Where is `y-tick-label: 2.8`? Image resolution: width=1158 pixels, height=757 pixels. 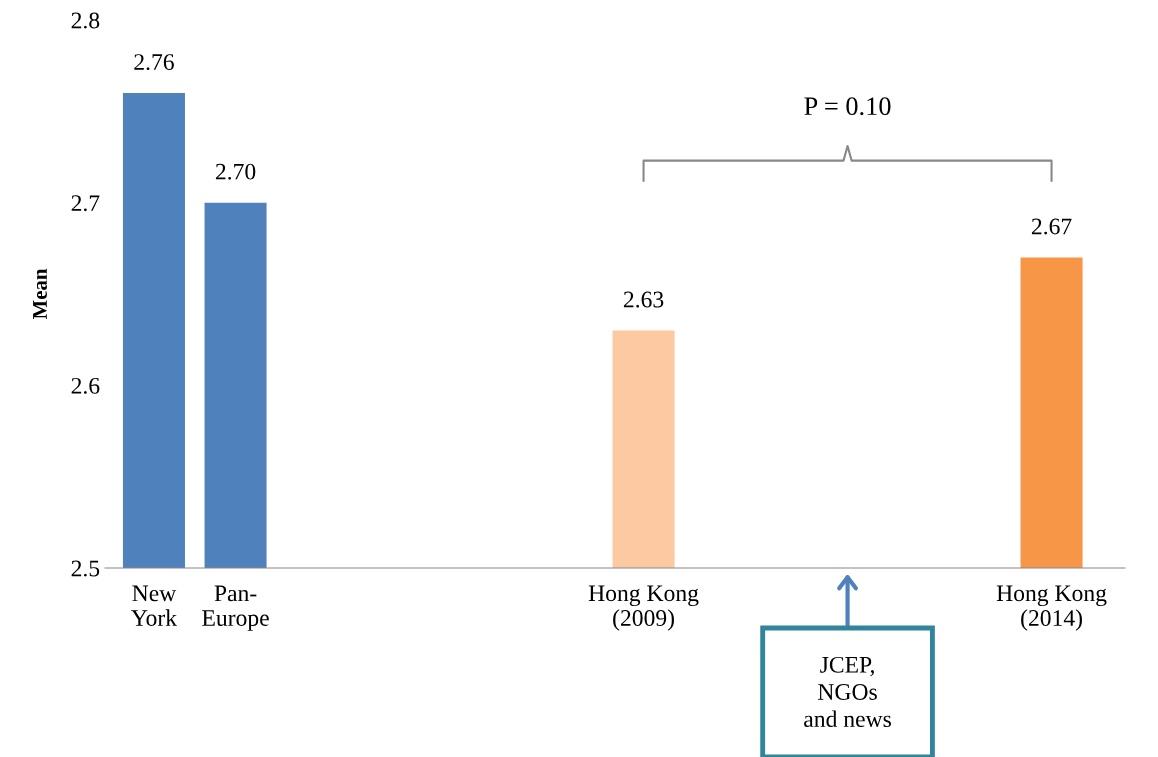
y-tick-label: 2.8 is located at coordinates (85, 20).